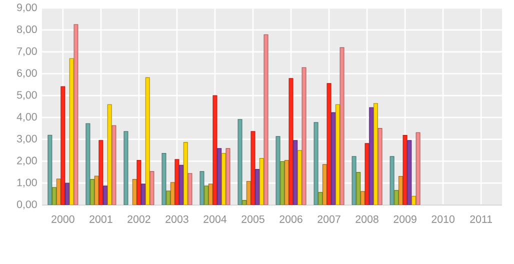 The height and width of the screenshot is (264, 514). I want to click on x-tick-label: 2006, so click(291, 219).